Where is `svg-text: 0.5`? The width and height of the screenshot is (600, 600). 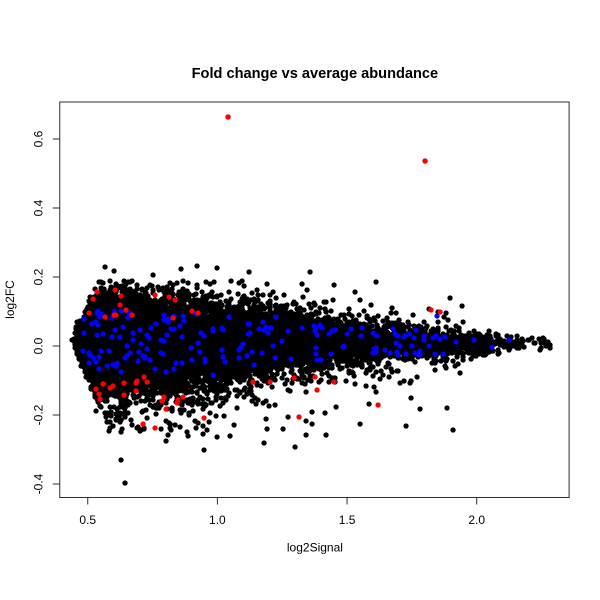
svg-text: 0.5 is located at coordinates (87, 520).